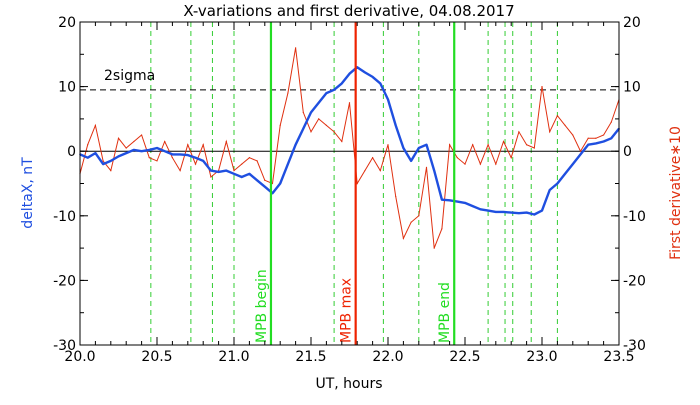  I want to click on y-tick-label-left: 0, so click(71, 152).